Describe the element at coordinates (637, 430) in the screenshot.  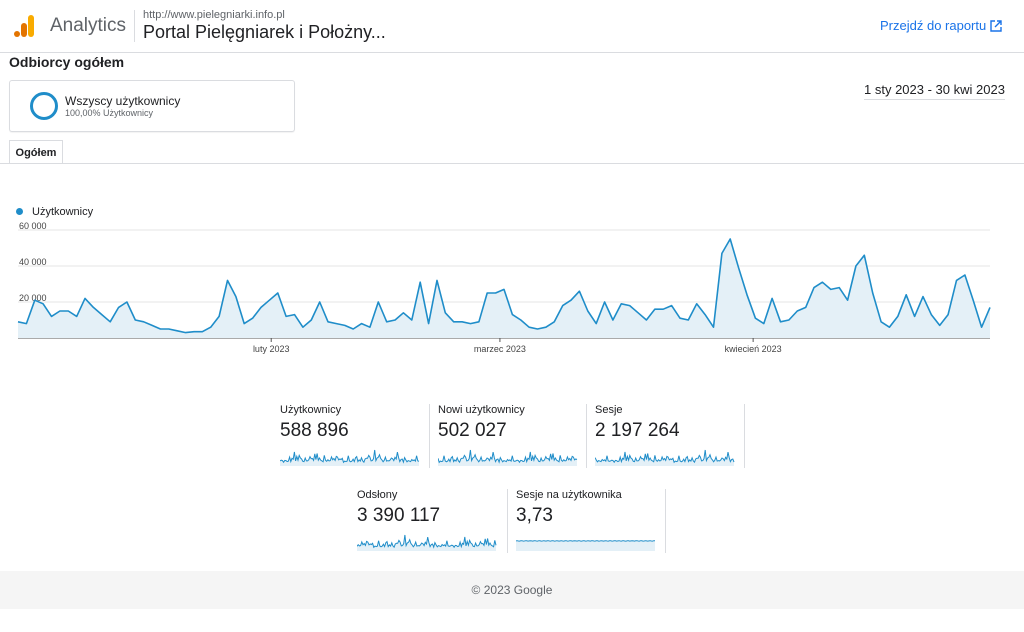
I see `kpi-value: 2 197 264` at that location.